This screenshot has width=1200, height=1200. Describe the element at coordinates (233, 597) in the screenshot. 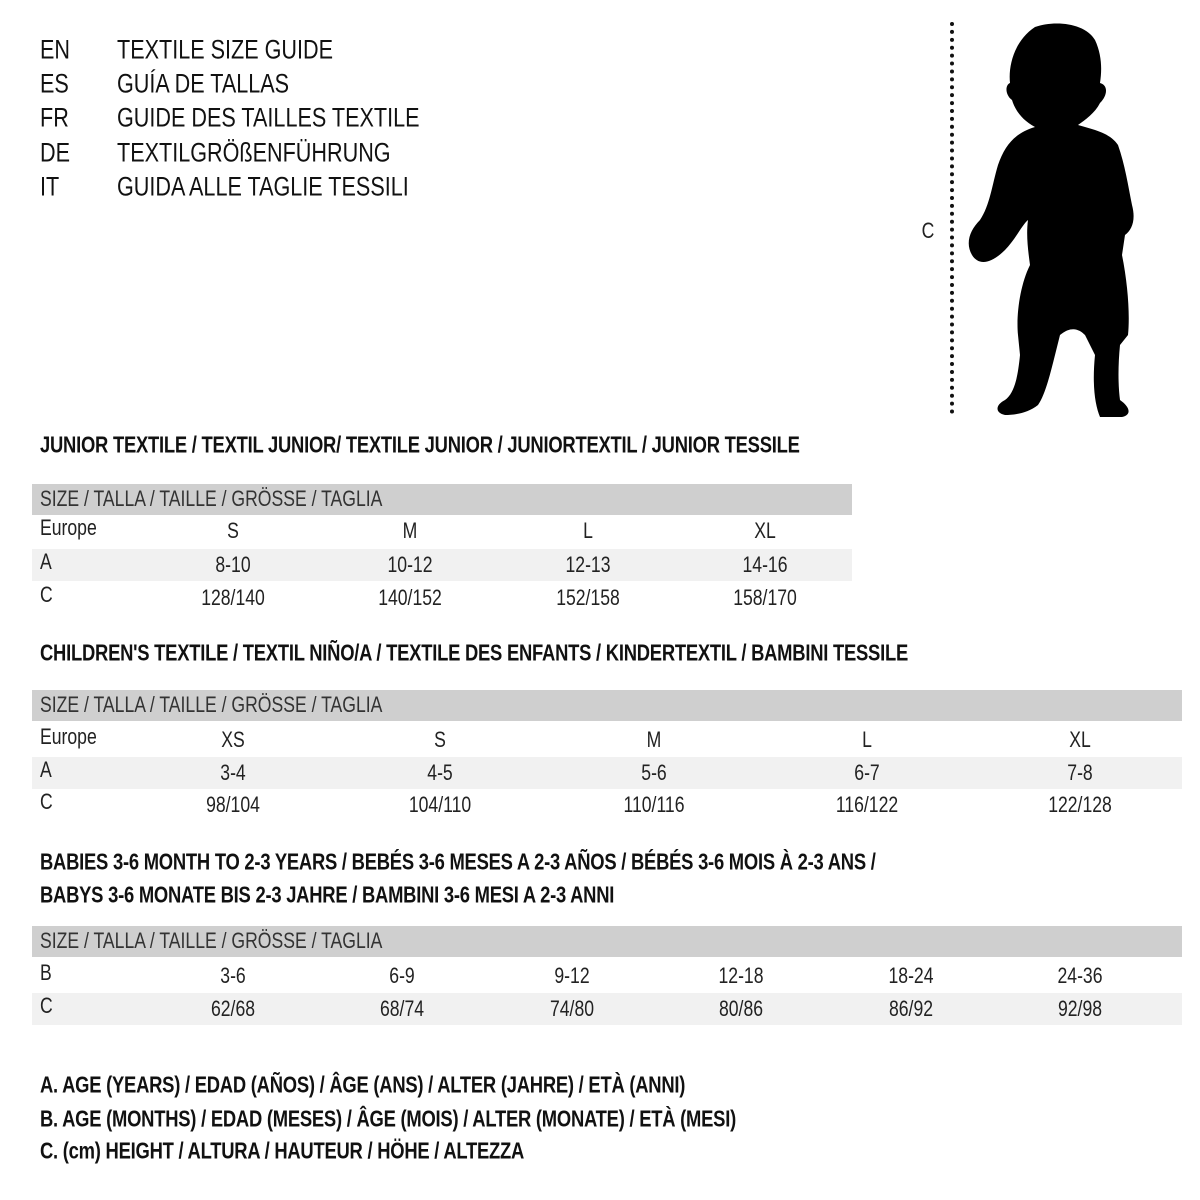

I see `table-cell: 128/140` at that location.